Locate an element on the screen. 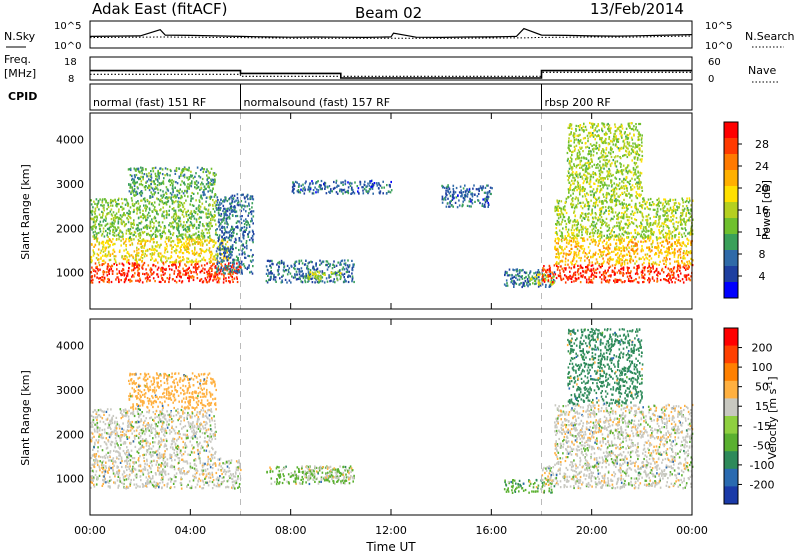  nave-tick-top: 60 is located at coordinates (714, 62).